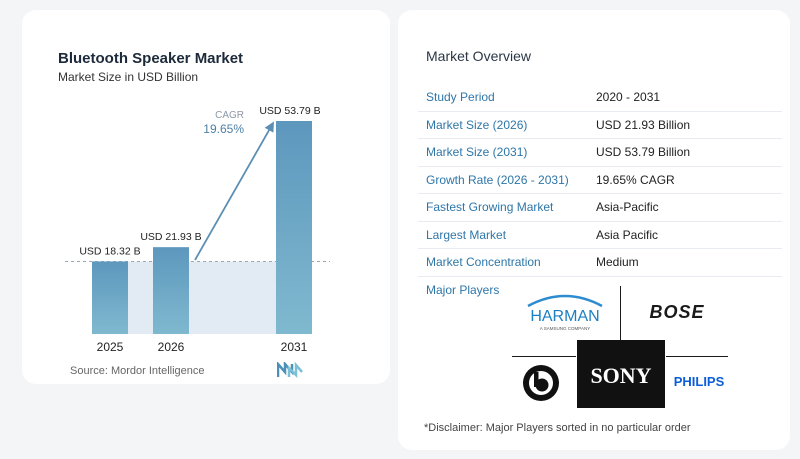  I want to click on overview-key: Study Period, so click(507, 98).